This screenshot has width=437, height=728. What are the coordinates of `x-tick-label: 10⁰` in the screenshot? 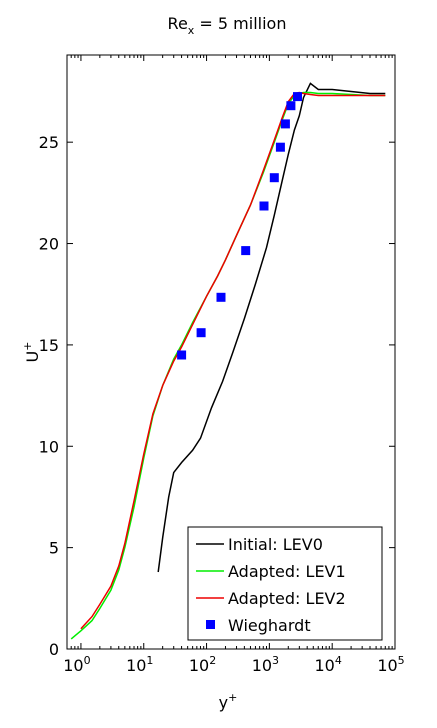 It's located at (76, 664).